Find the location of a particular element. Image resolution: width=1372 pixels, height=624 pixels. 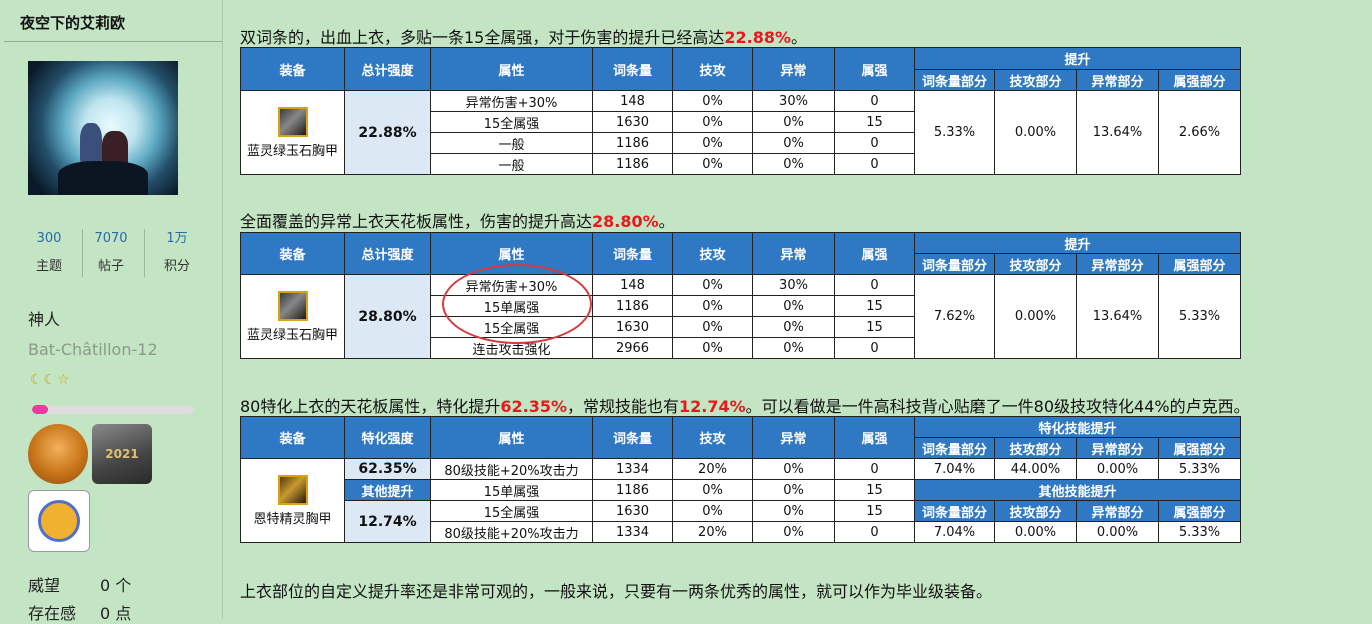

boost-cell: 0.00% is located at coordinates (1117, 469).